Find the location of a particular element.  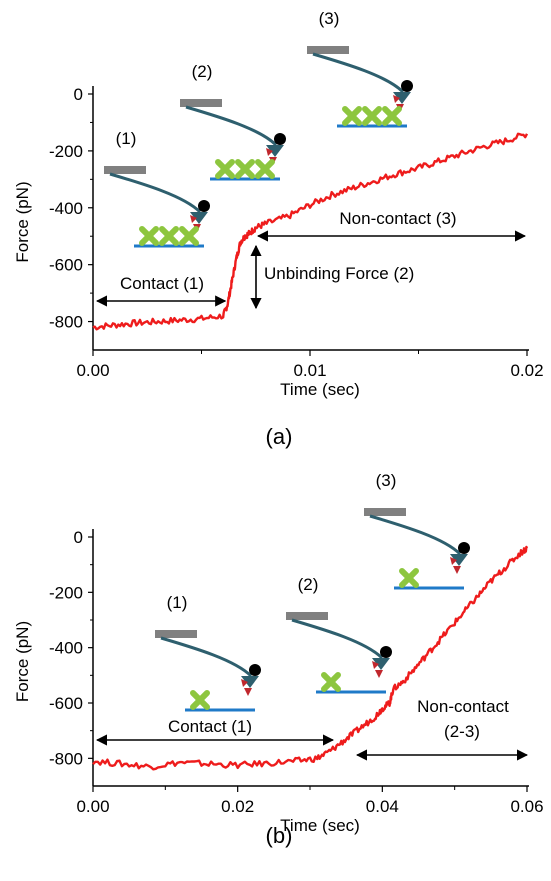

panel-label: (b) is located at coordinates (279, 835).